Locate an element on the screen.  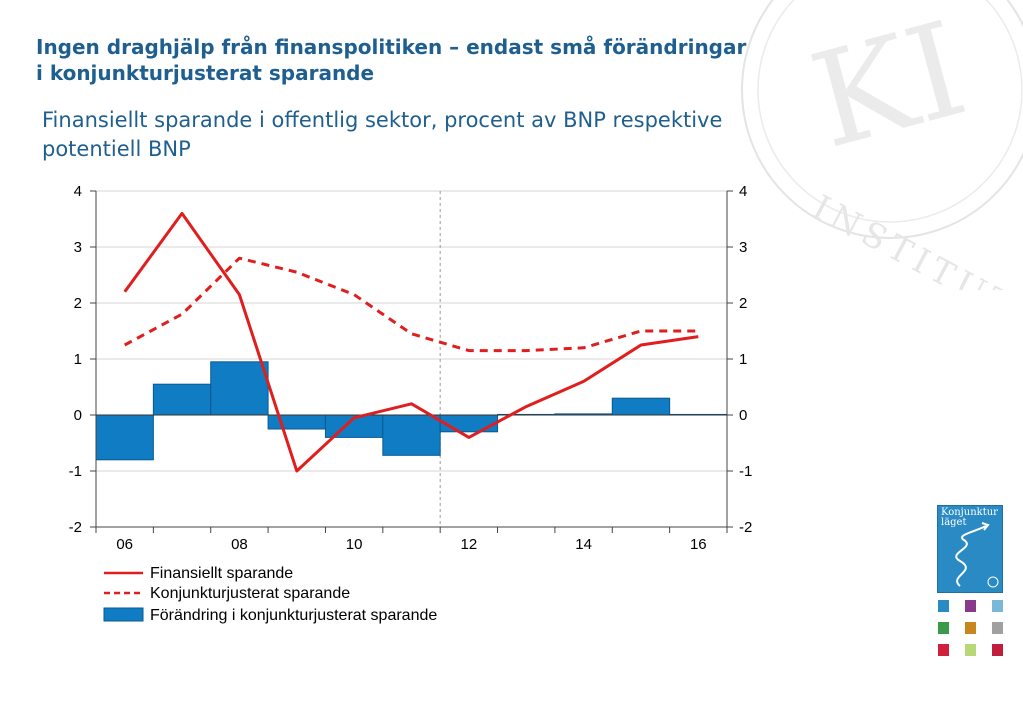
legend-label-forandring: Förändring i konjunkturjusterat sparande is located at coordinates (293, 615).